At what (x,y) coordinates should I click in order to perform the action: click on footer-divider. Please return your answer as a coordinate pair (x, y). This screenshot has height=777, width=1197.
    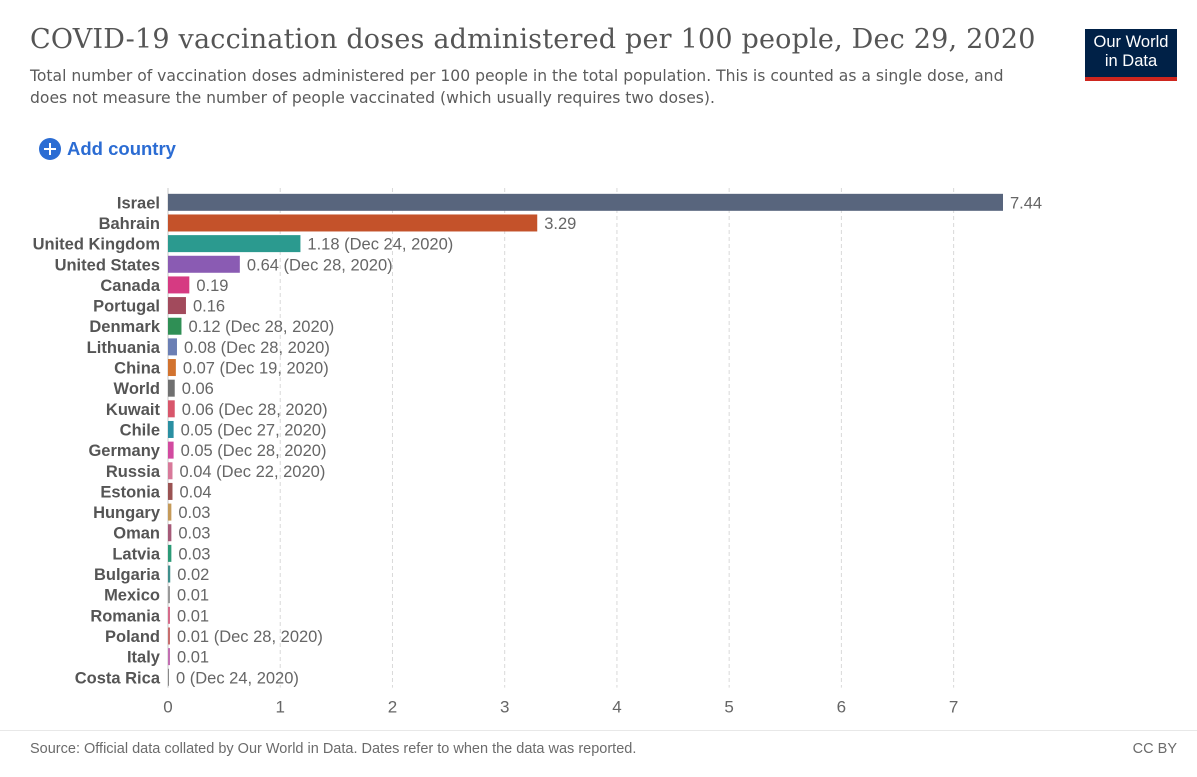
    Looking at the image, I should click on (598, 730).